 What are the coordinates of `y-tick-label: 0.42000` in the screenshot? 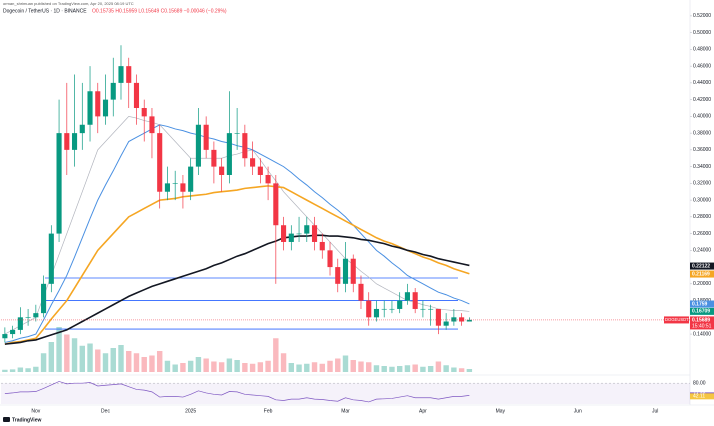 It's located at (702, 100).